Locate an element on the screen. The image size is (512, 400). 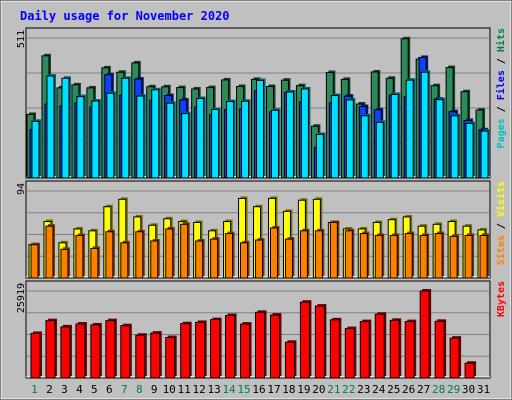
x-tick-label: 12 is located at coordinates (199, 389).